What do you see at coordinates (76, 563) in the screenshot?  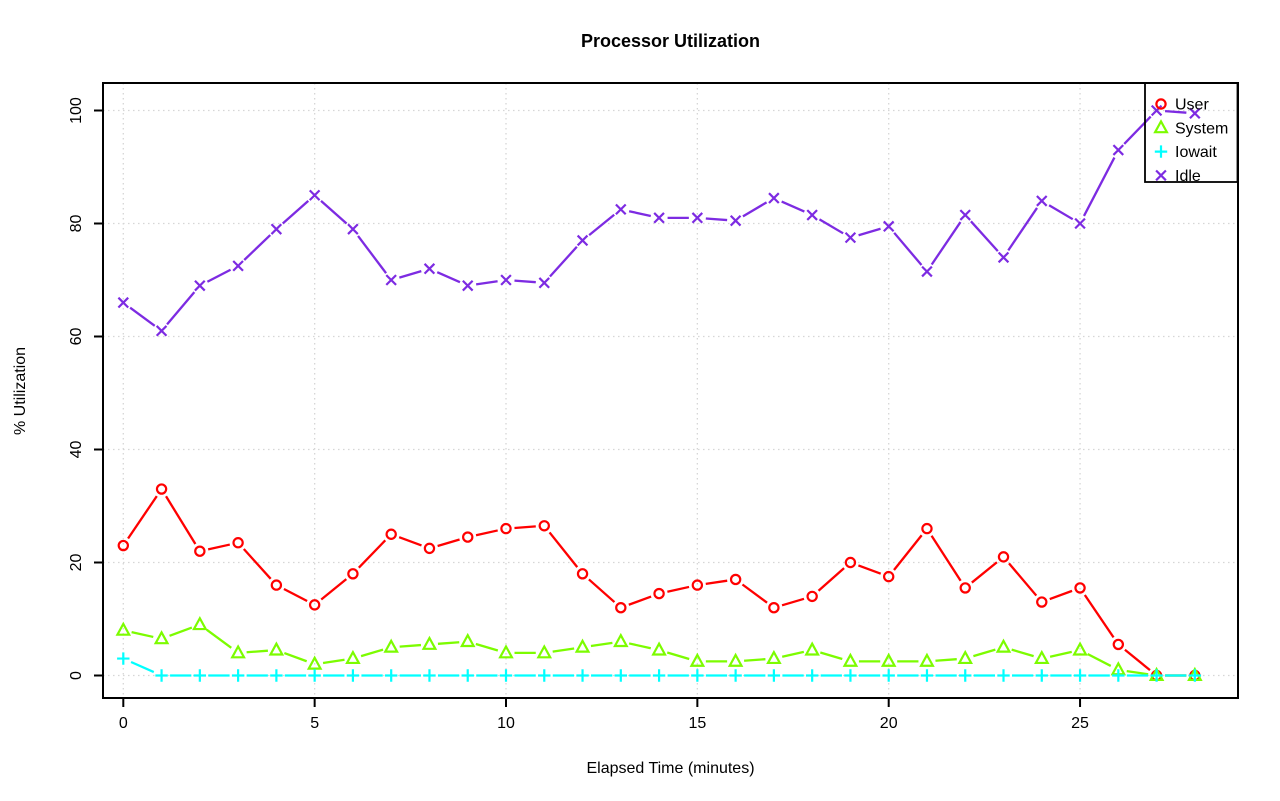 I see `y-tick-label: 20` at bounding box center [76, 563].